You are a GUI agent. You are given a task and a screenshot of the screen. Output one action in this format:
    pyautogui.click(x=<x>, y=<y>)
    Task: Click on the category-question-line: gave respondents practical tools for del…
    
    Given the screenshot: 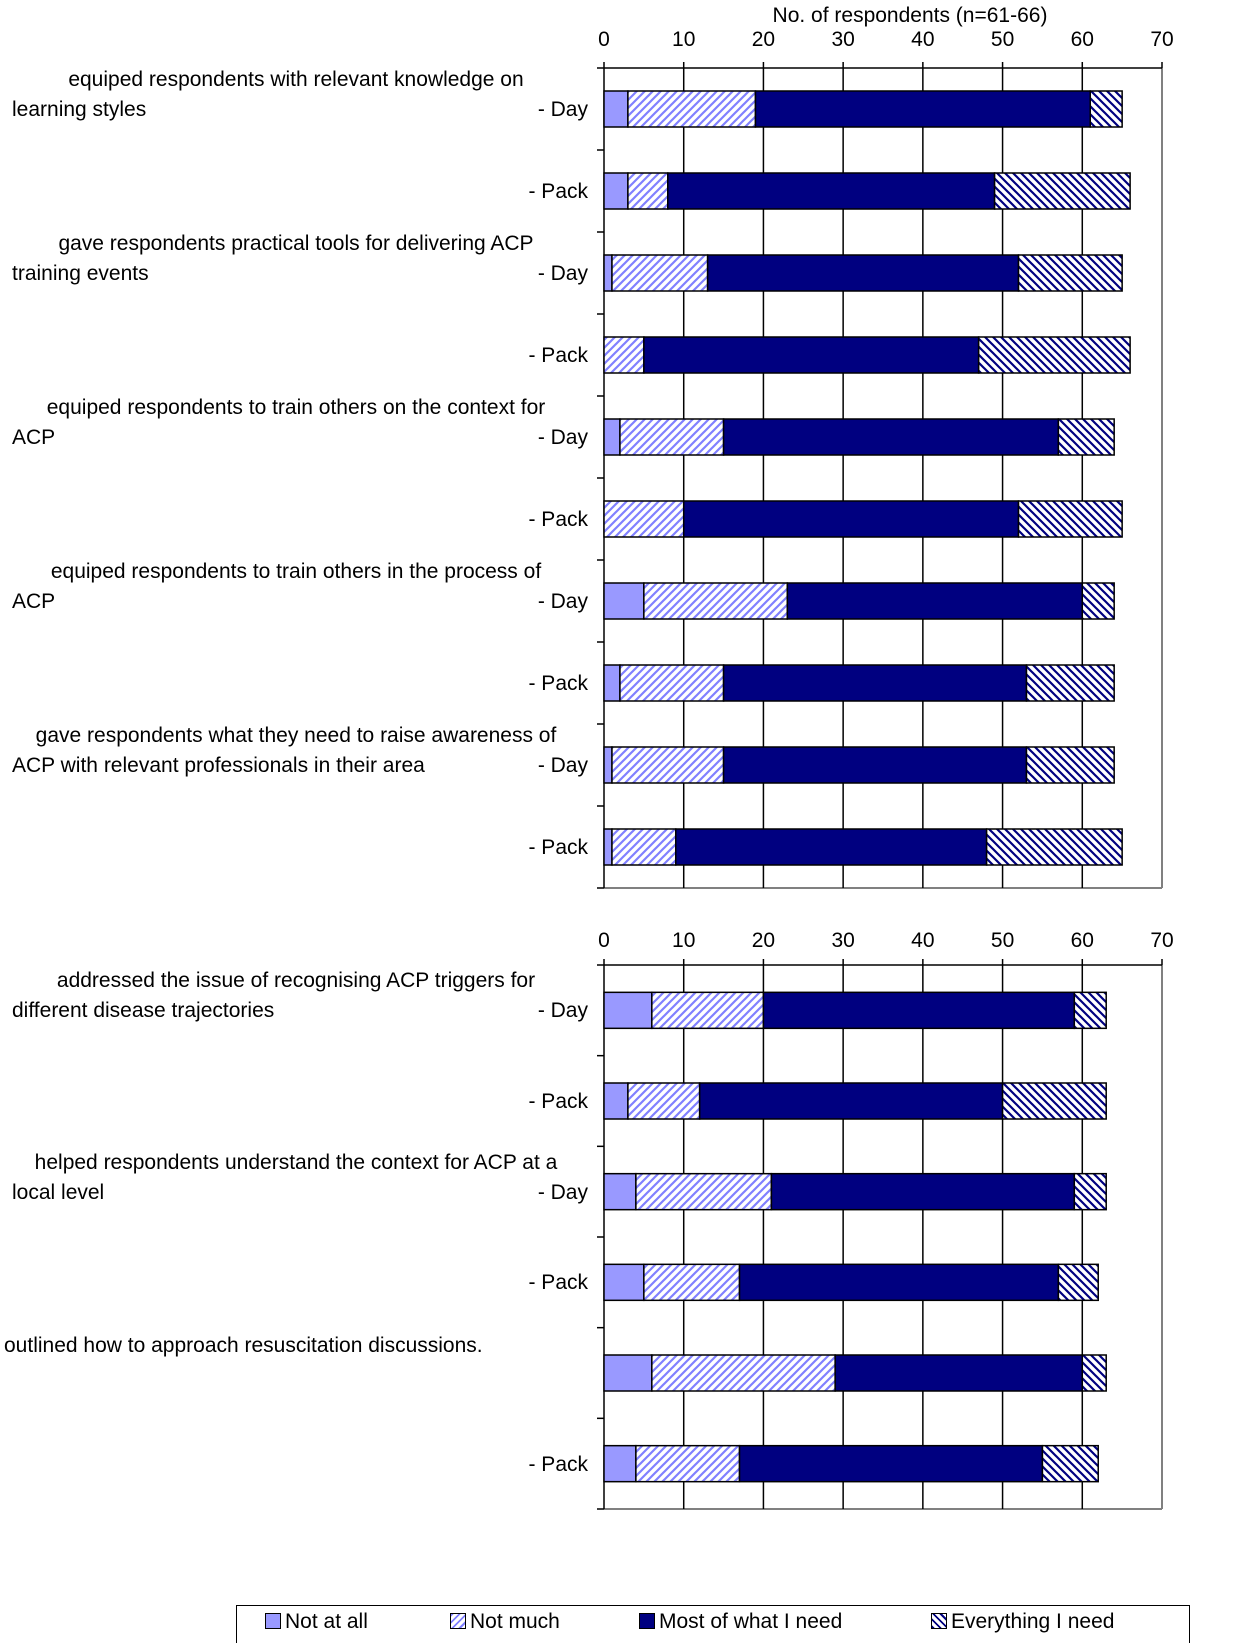 What is the action you would take?
    pyautogui.click(x=296, y=243)
    